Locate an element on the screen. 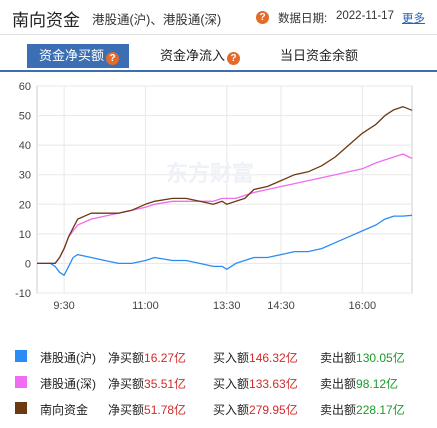  legend-name: 南向资金 is located at coordinates (64, 410).